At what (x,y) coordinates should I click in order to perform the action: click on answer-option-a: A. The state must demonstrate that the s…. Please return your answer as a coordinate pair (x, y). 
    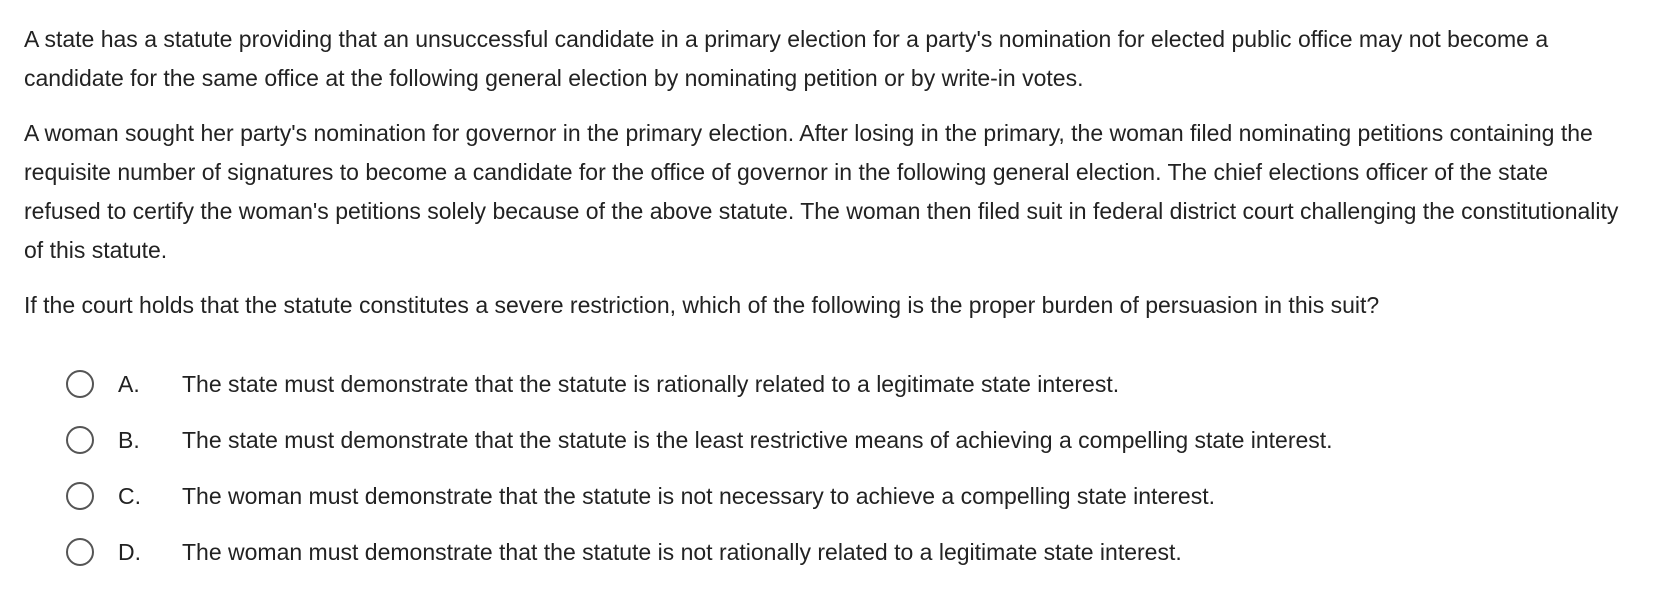
    Looking at the image, I should click on (816, 384).